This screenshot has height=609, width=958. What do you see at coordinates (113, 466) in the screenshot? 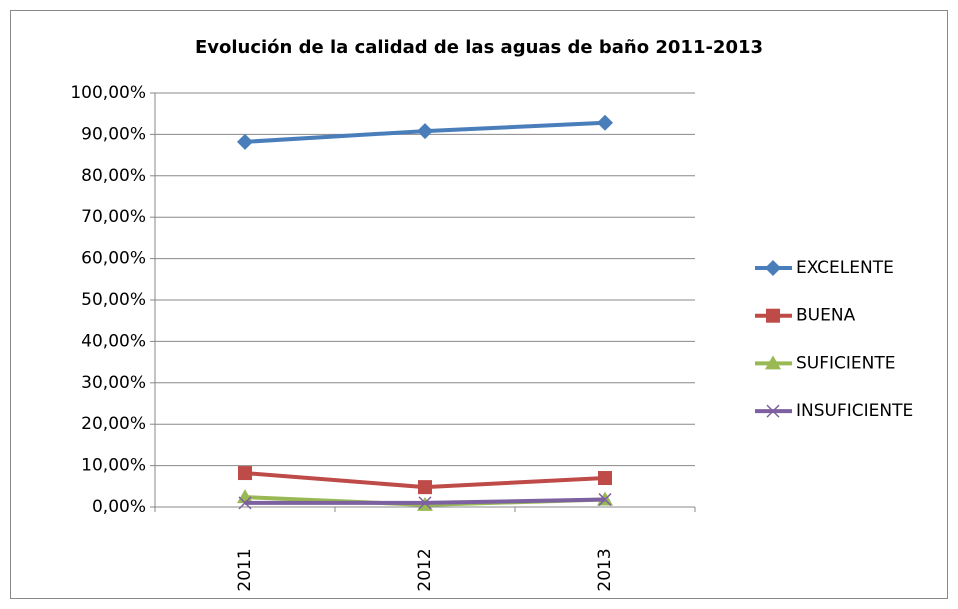
I see `y-tick-label: 10,00%` at bounding box center [113, 466].